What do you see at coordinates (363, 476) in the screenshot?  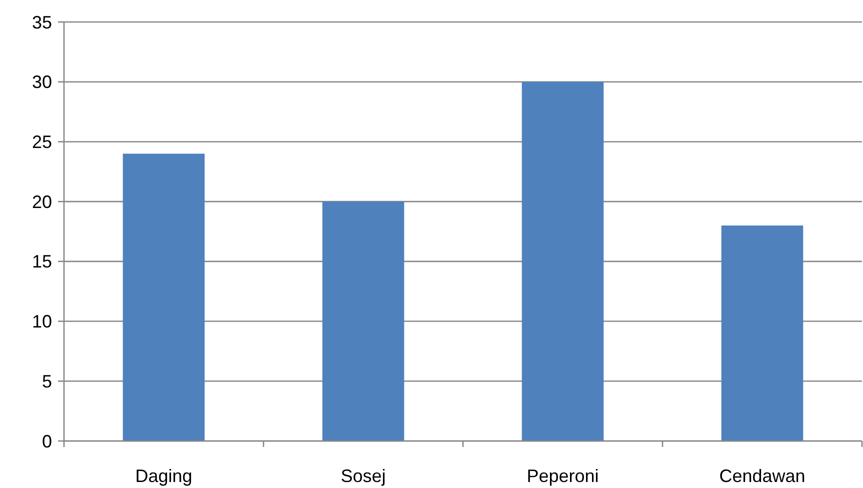 I see `x-tick-label: Sosej` at bounding box center [363, 476].